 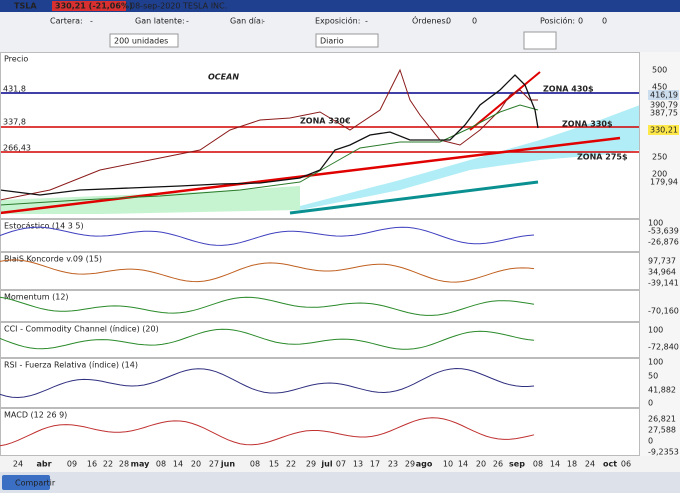 What do you see at coordinates (662, 430) in the screenshot?
I see `axis-label: 27,588` at bounding box center [662, 430].